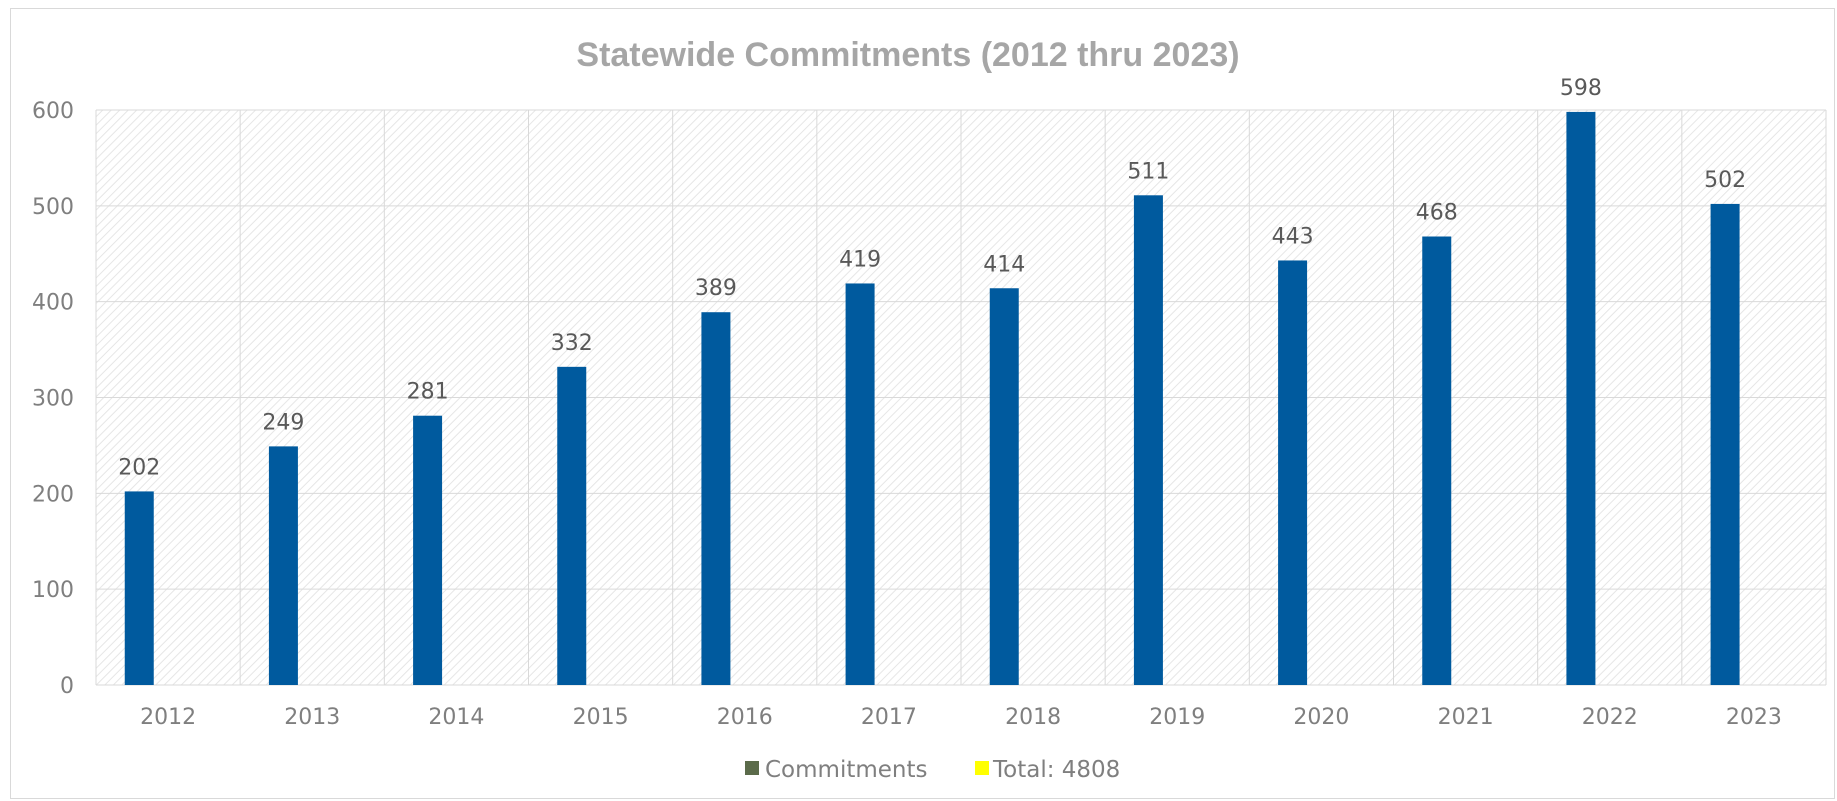 The width and height of the screenshot is (1837, 801). I want to click on x-tick-label: 2013, so click(312, 717).